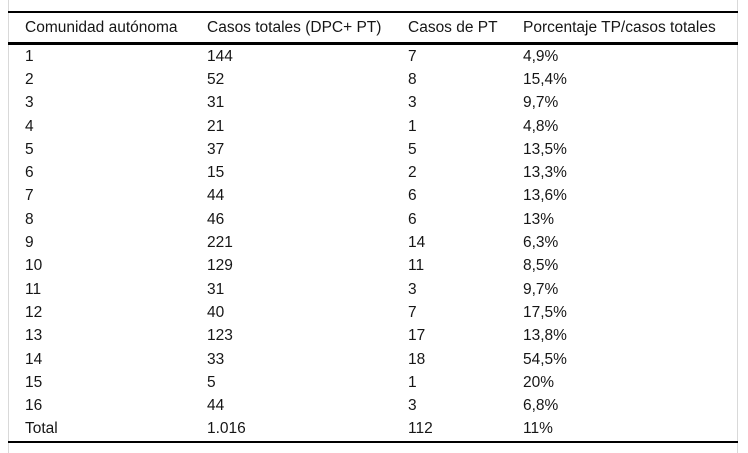 The height and width of the screenshot is (453, 748). I want to click on table-cell: 17,5%, so click(545, 312).